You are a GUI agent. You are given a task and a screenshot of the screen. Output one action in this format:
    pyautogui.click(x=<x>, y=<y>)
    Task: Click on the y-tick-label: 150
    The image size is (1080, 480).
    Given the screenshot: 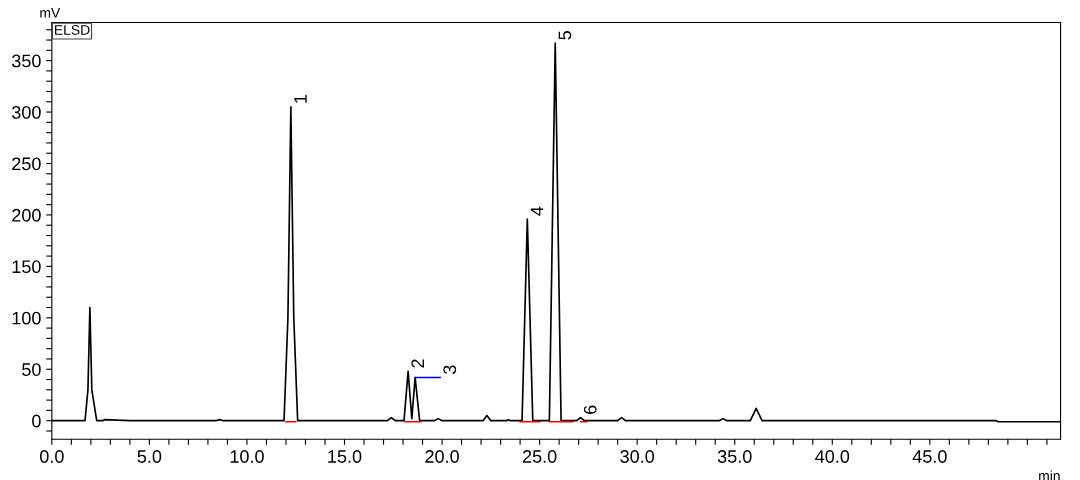 What is the action you would take?
    pyautogui.click(x=26, y=267)
    